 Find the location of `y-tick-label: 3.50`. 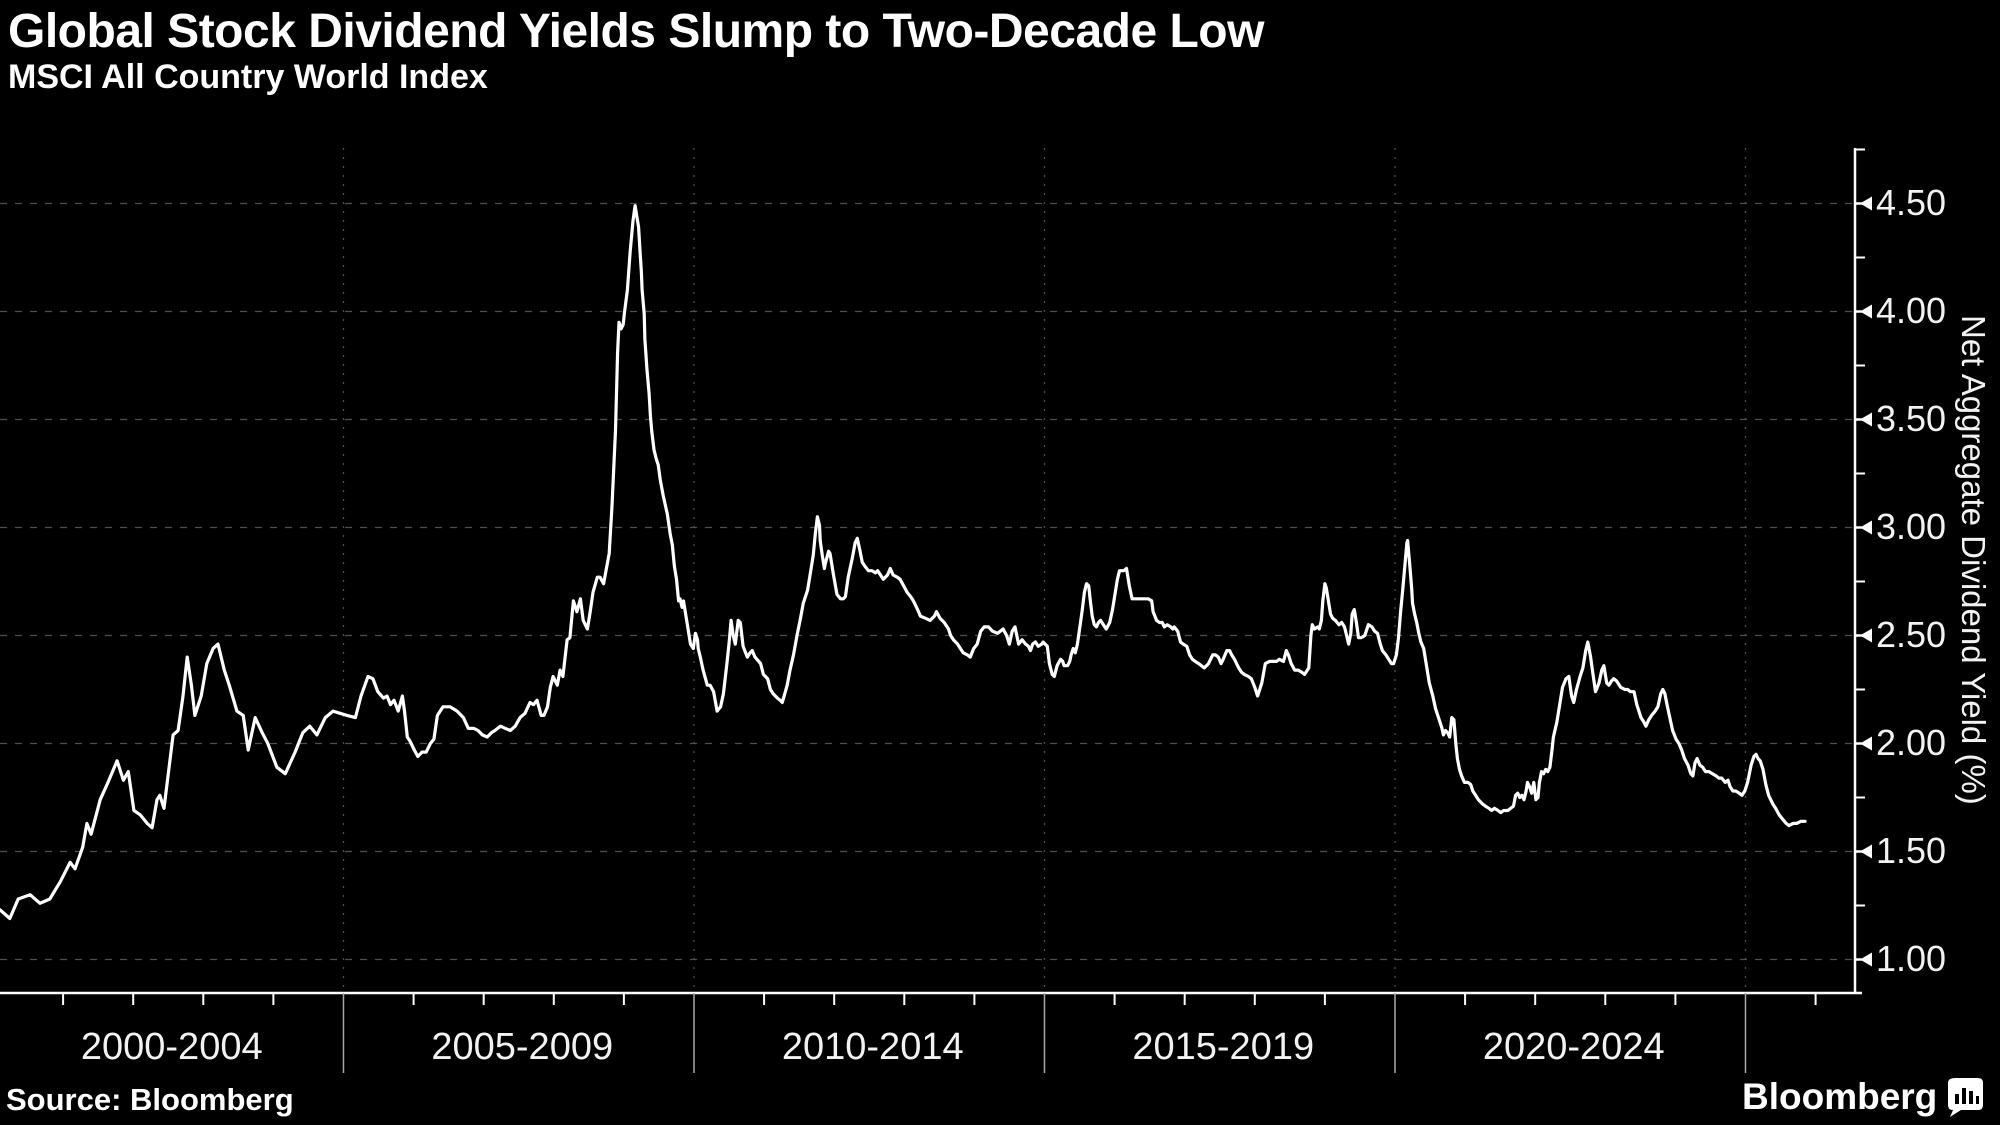

y-tick-label: 3.50 is located at coordinates (1911, 418).